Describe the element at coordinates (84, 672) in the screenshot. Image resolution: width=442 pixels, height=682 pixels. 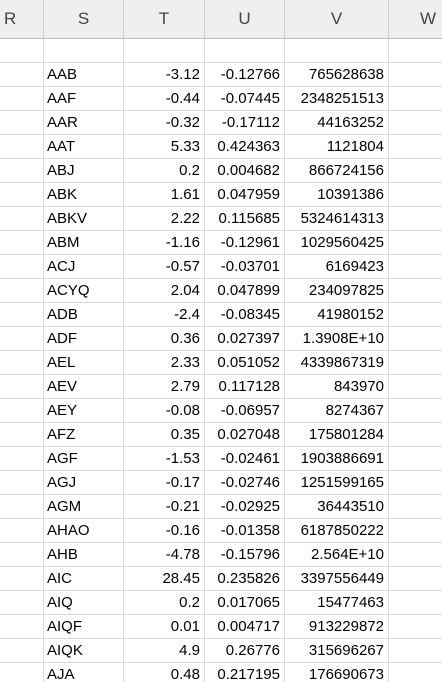
I see `cell-ticker: AJA` at that location.